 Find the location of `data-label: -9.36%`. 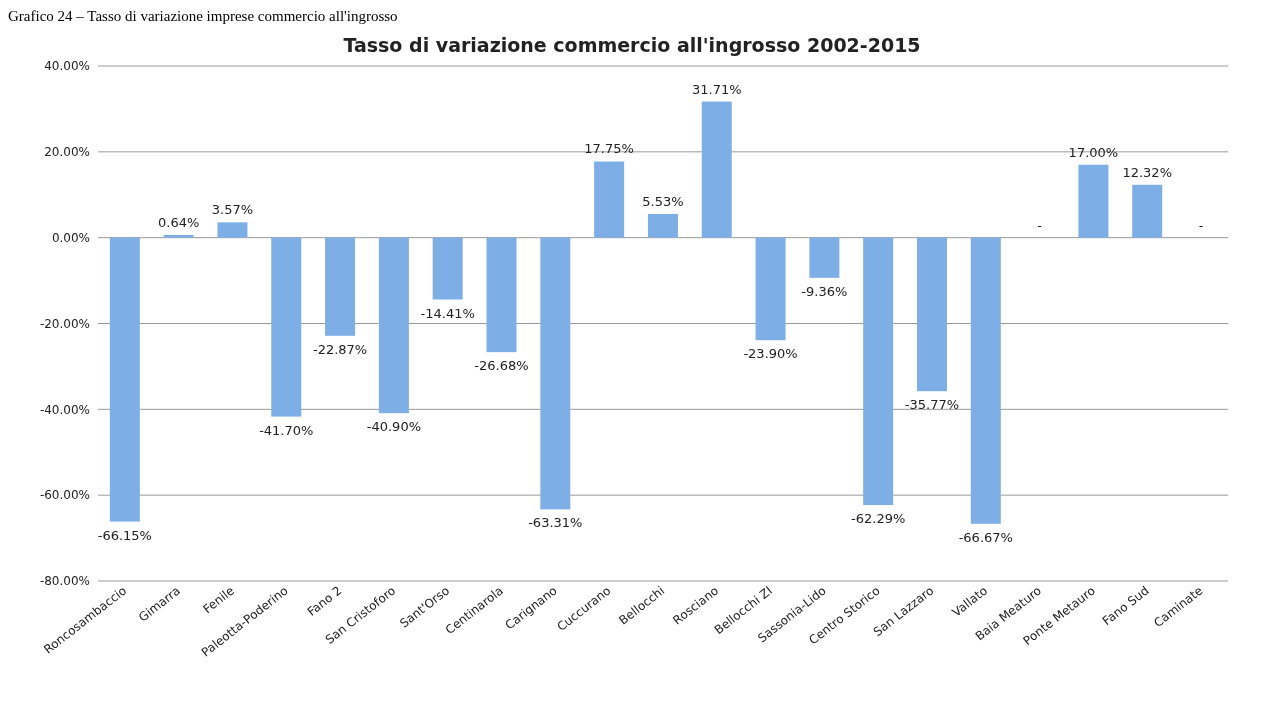

data-label: -9.36% is located at coordinates (824, 291).